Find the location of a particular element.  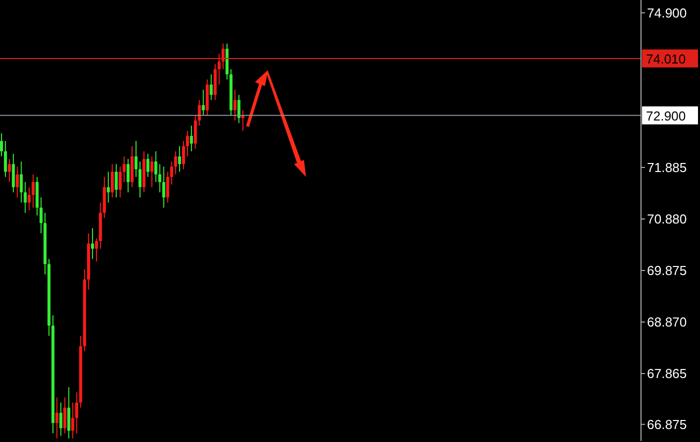

y-tick-label: 68.870 is located at coordinates (667, 322).